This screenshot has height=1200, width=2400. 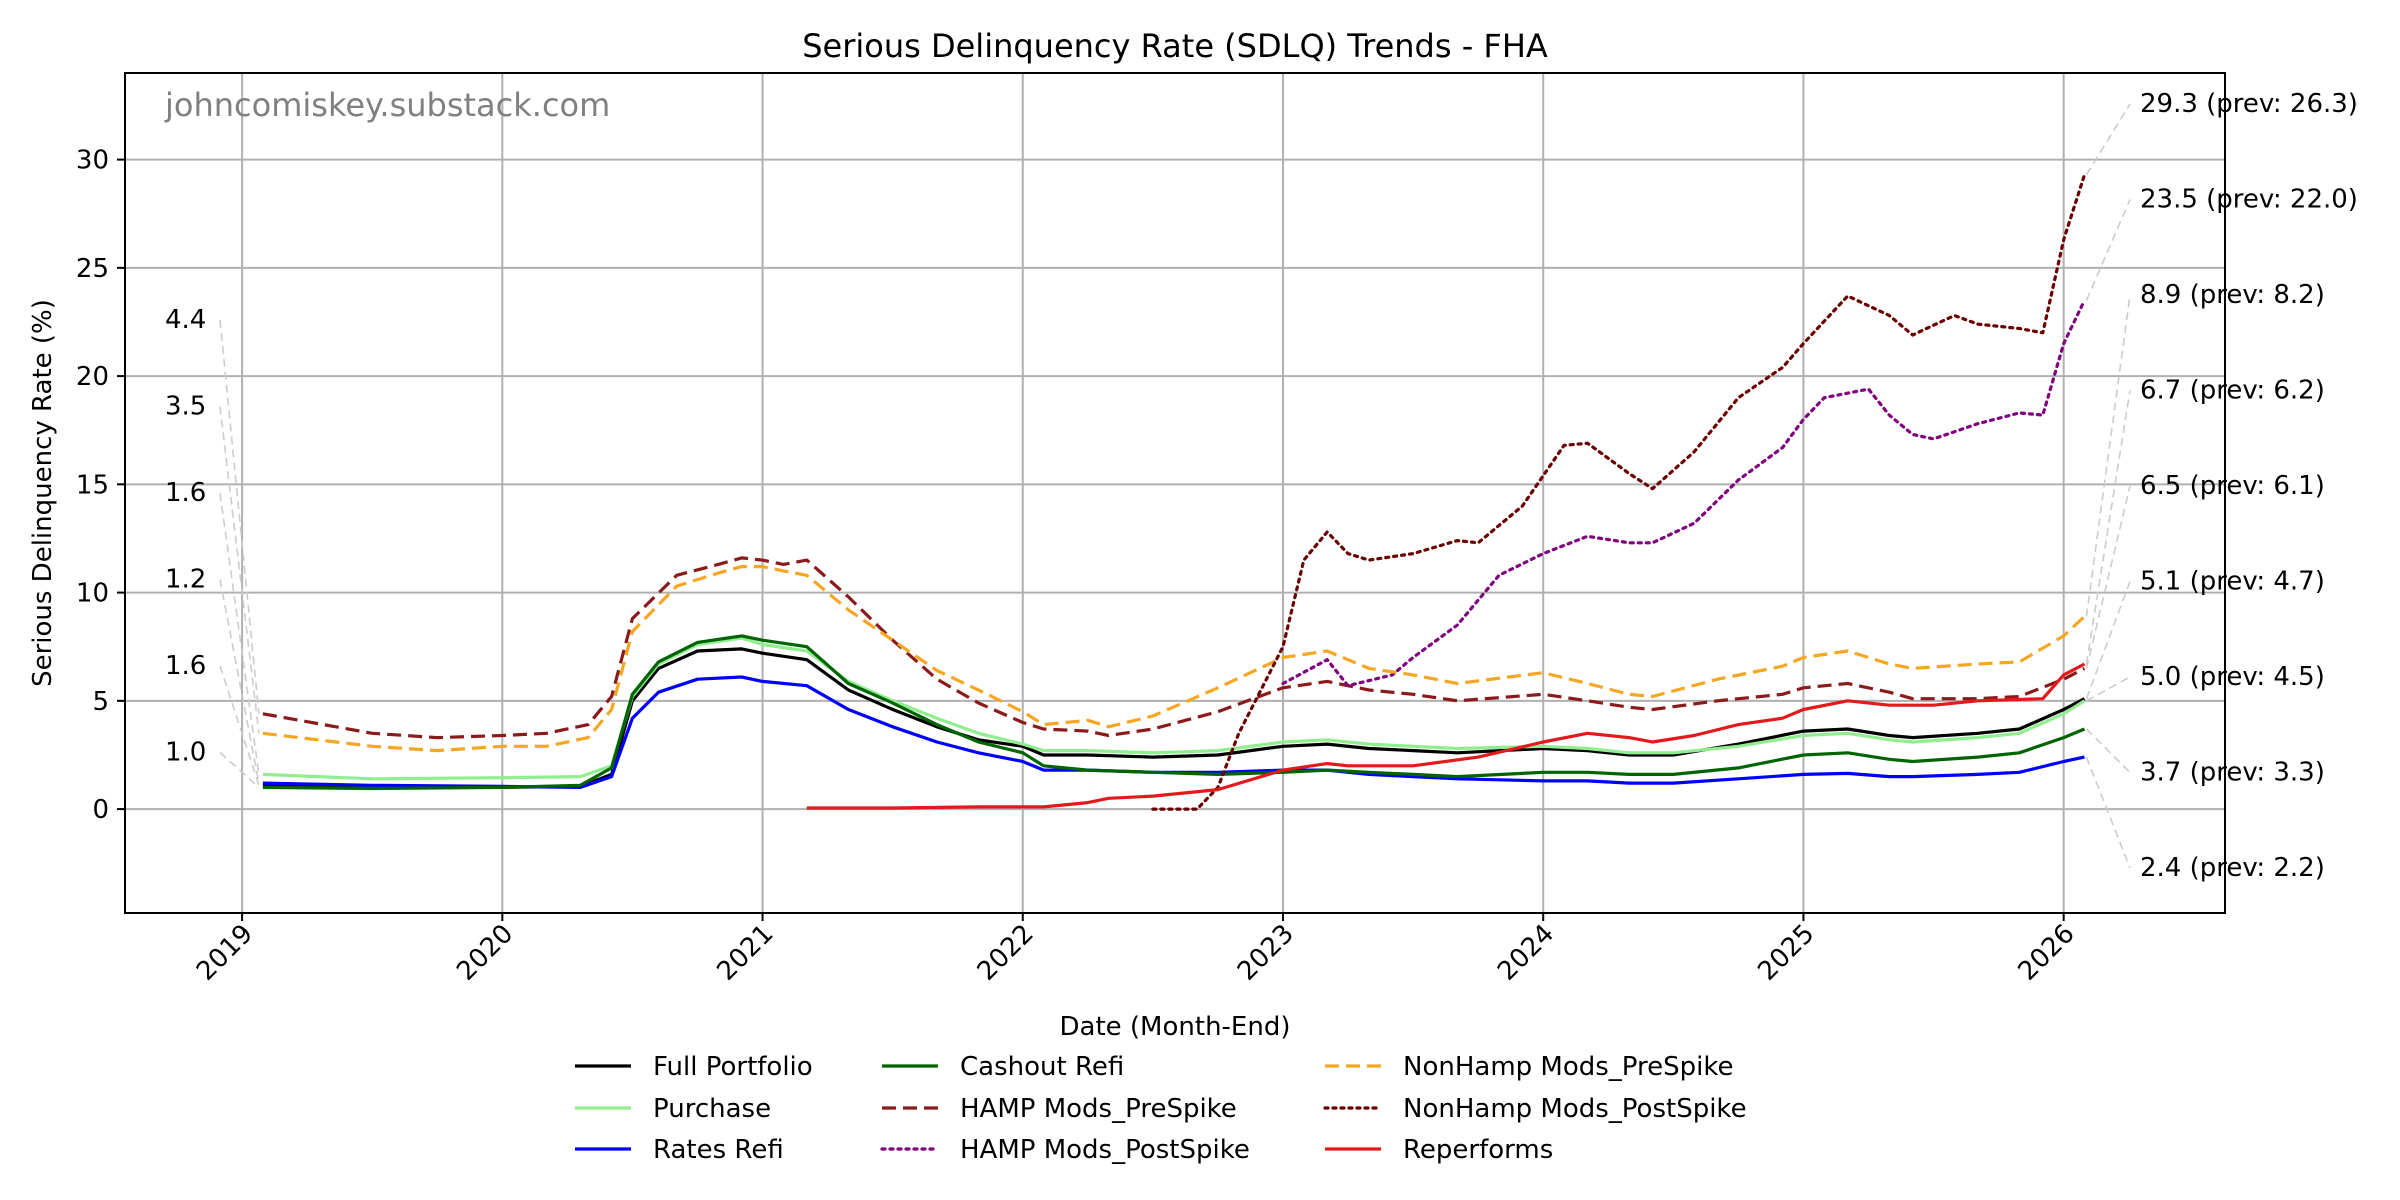 What do you see at coordinates (100, 810) in the screenshot?
I see `y-tick-label: 0` at bounding box center [100, 810].